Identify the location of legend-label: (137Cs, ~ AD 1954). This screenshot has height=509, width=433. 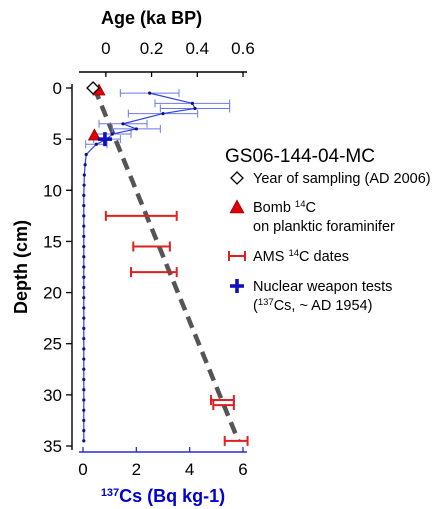
(312, 306).